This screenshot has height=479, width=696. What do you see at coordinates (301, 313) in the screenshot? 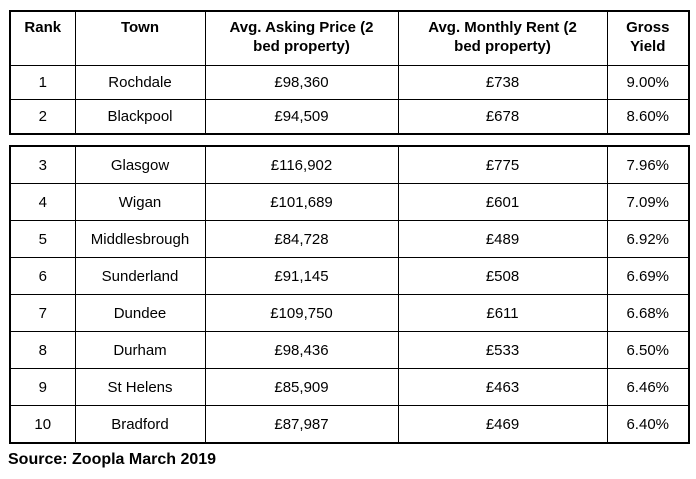
I see `asking-price-cell: £109,750` at bounding box center [301, 313].